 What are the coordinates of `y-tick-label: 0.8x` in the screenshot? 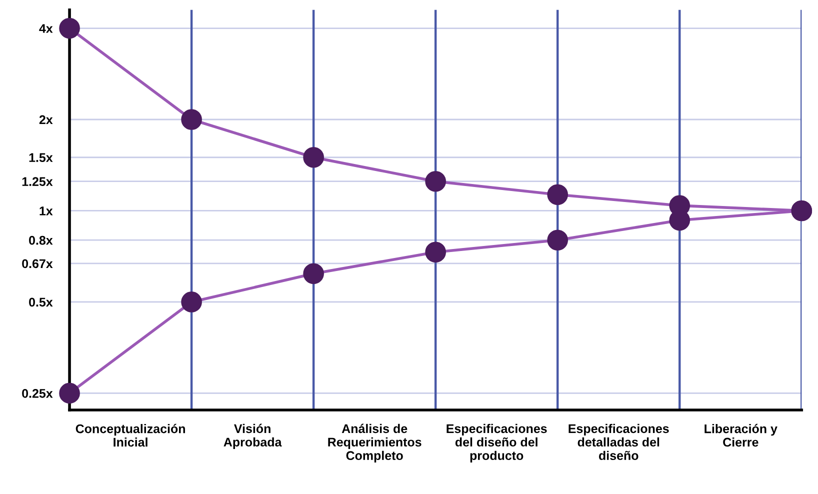 It's located at (41, 240).